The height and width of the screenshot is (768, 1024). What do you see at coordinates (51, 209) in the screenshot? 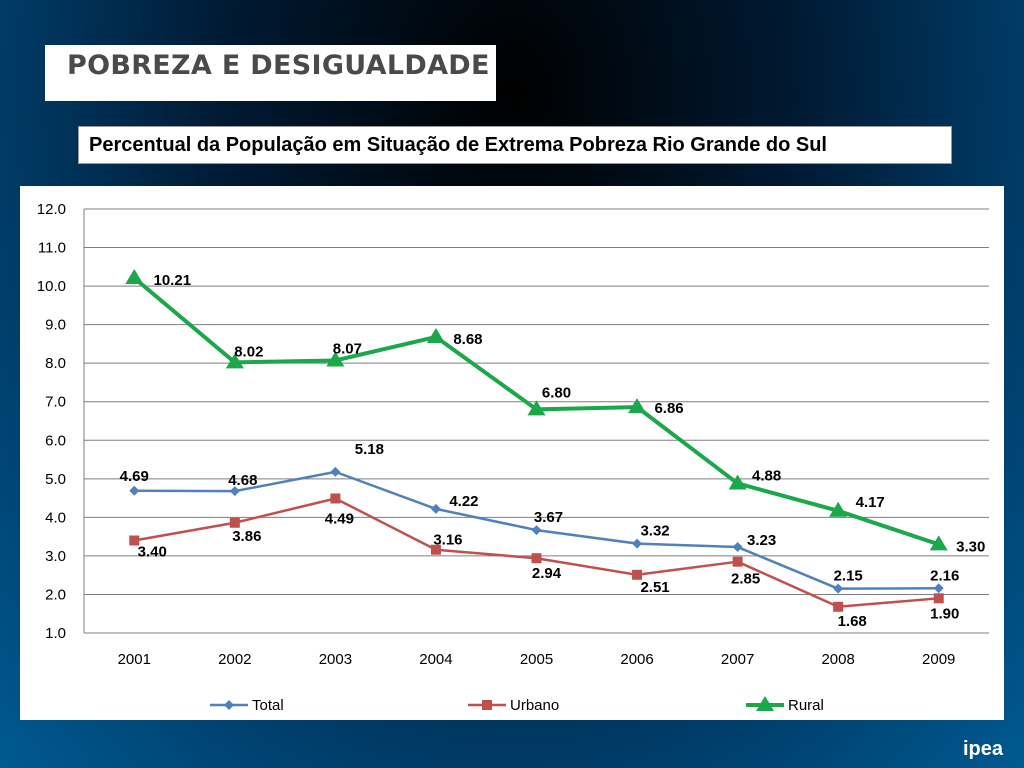
I see `y-tick-label: 12.0` at bounding box center [51, 209].